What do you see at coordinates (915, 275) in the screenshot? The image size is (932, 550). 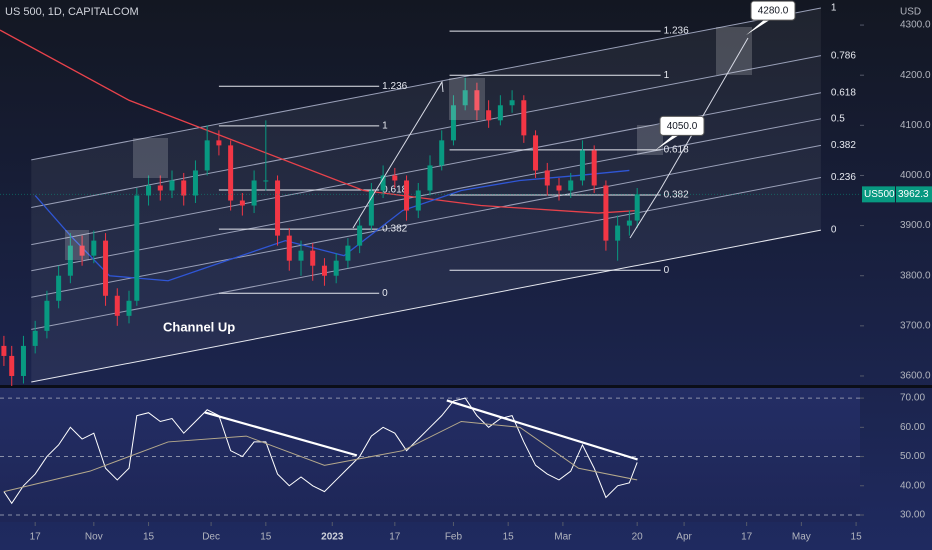 I see `y-tick-label: 3800.0` at bounding box center [915, 275].